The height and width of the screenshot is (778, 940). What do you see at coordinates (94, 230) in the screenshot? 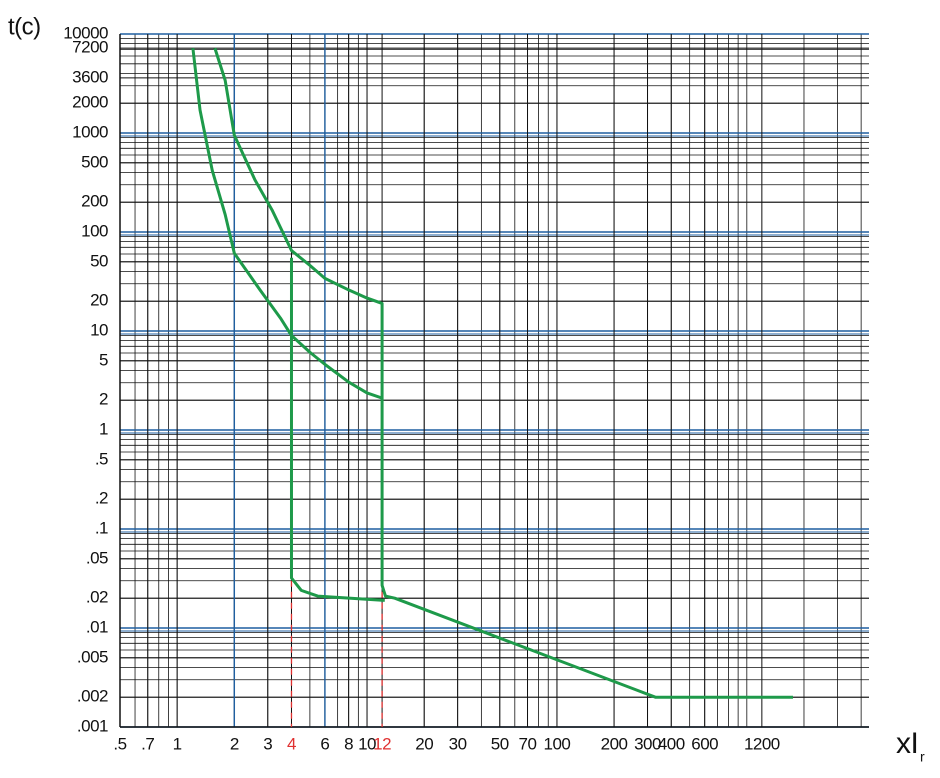
I see `y-tick-label: 100` at bounding box center [94, 230].